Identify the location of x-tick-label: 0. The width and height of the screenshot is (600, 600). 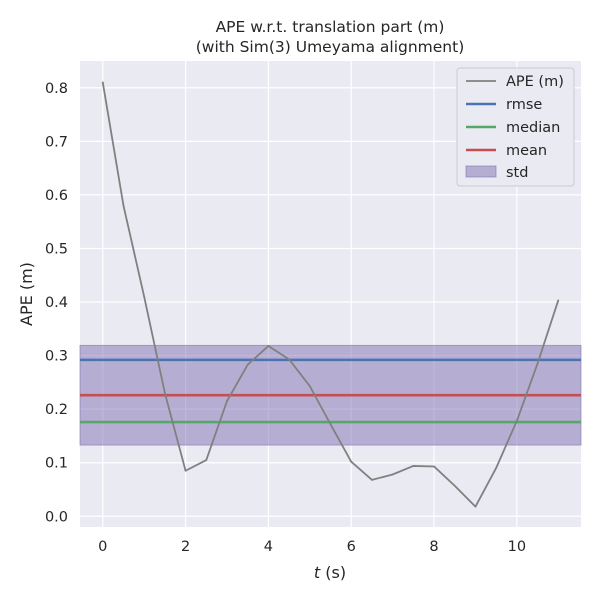
(102, 547).